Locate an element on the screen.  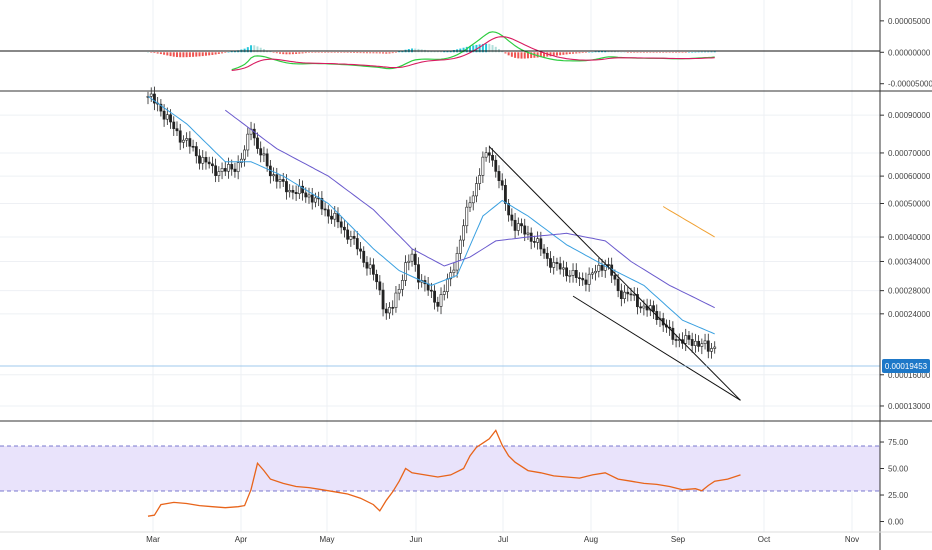
current-price-badge: 0.00019453 is located at coordinates (906, 366).